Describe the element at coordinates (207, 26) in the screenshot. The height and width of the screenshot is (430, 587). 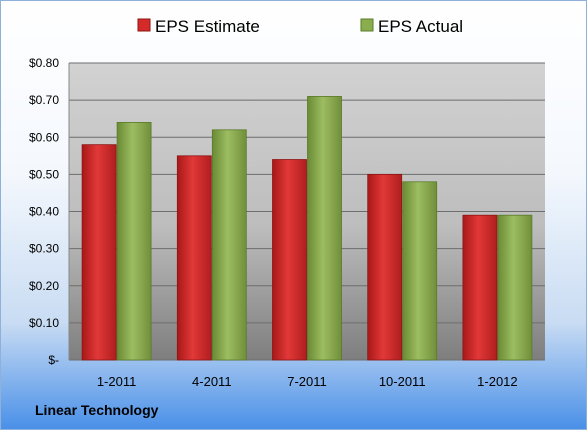
I see `legend-label-eps-estimate: EPS Estimate` at that location.